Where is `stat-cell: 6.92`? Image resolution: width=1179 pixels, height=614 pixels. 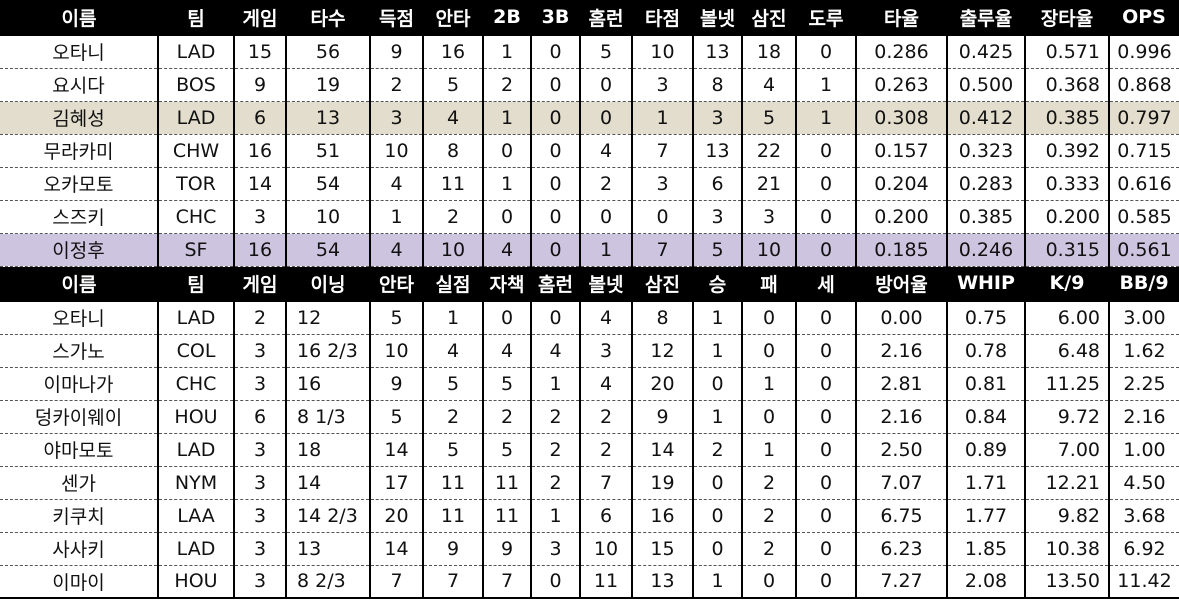 stat-cell: 6.92 is located at coordinates (1143, 549).